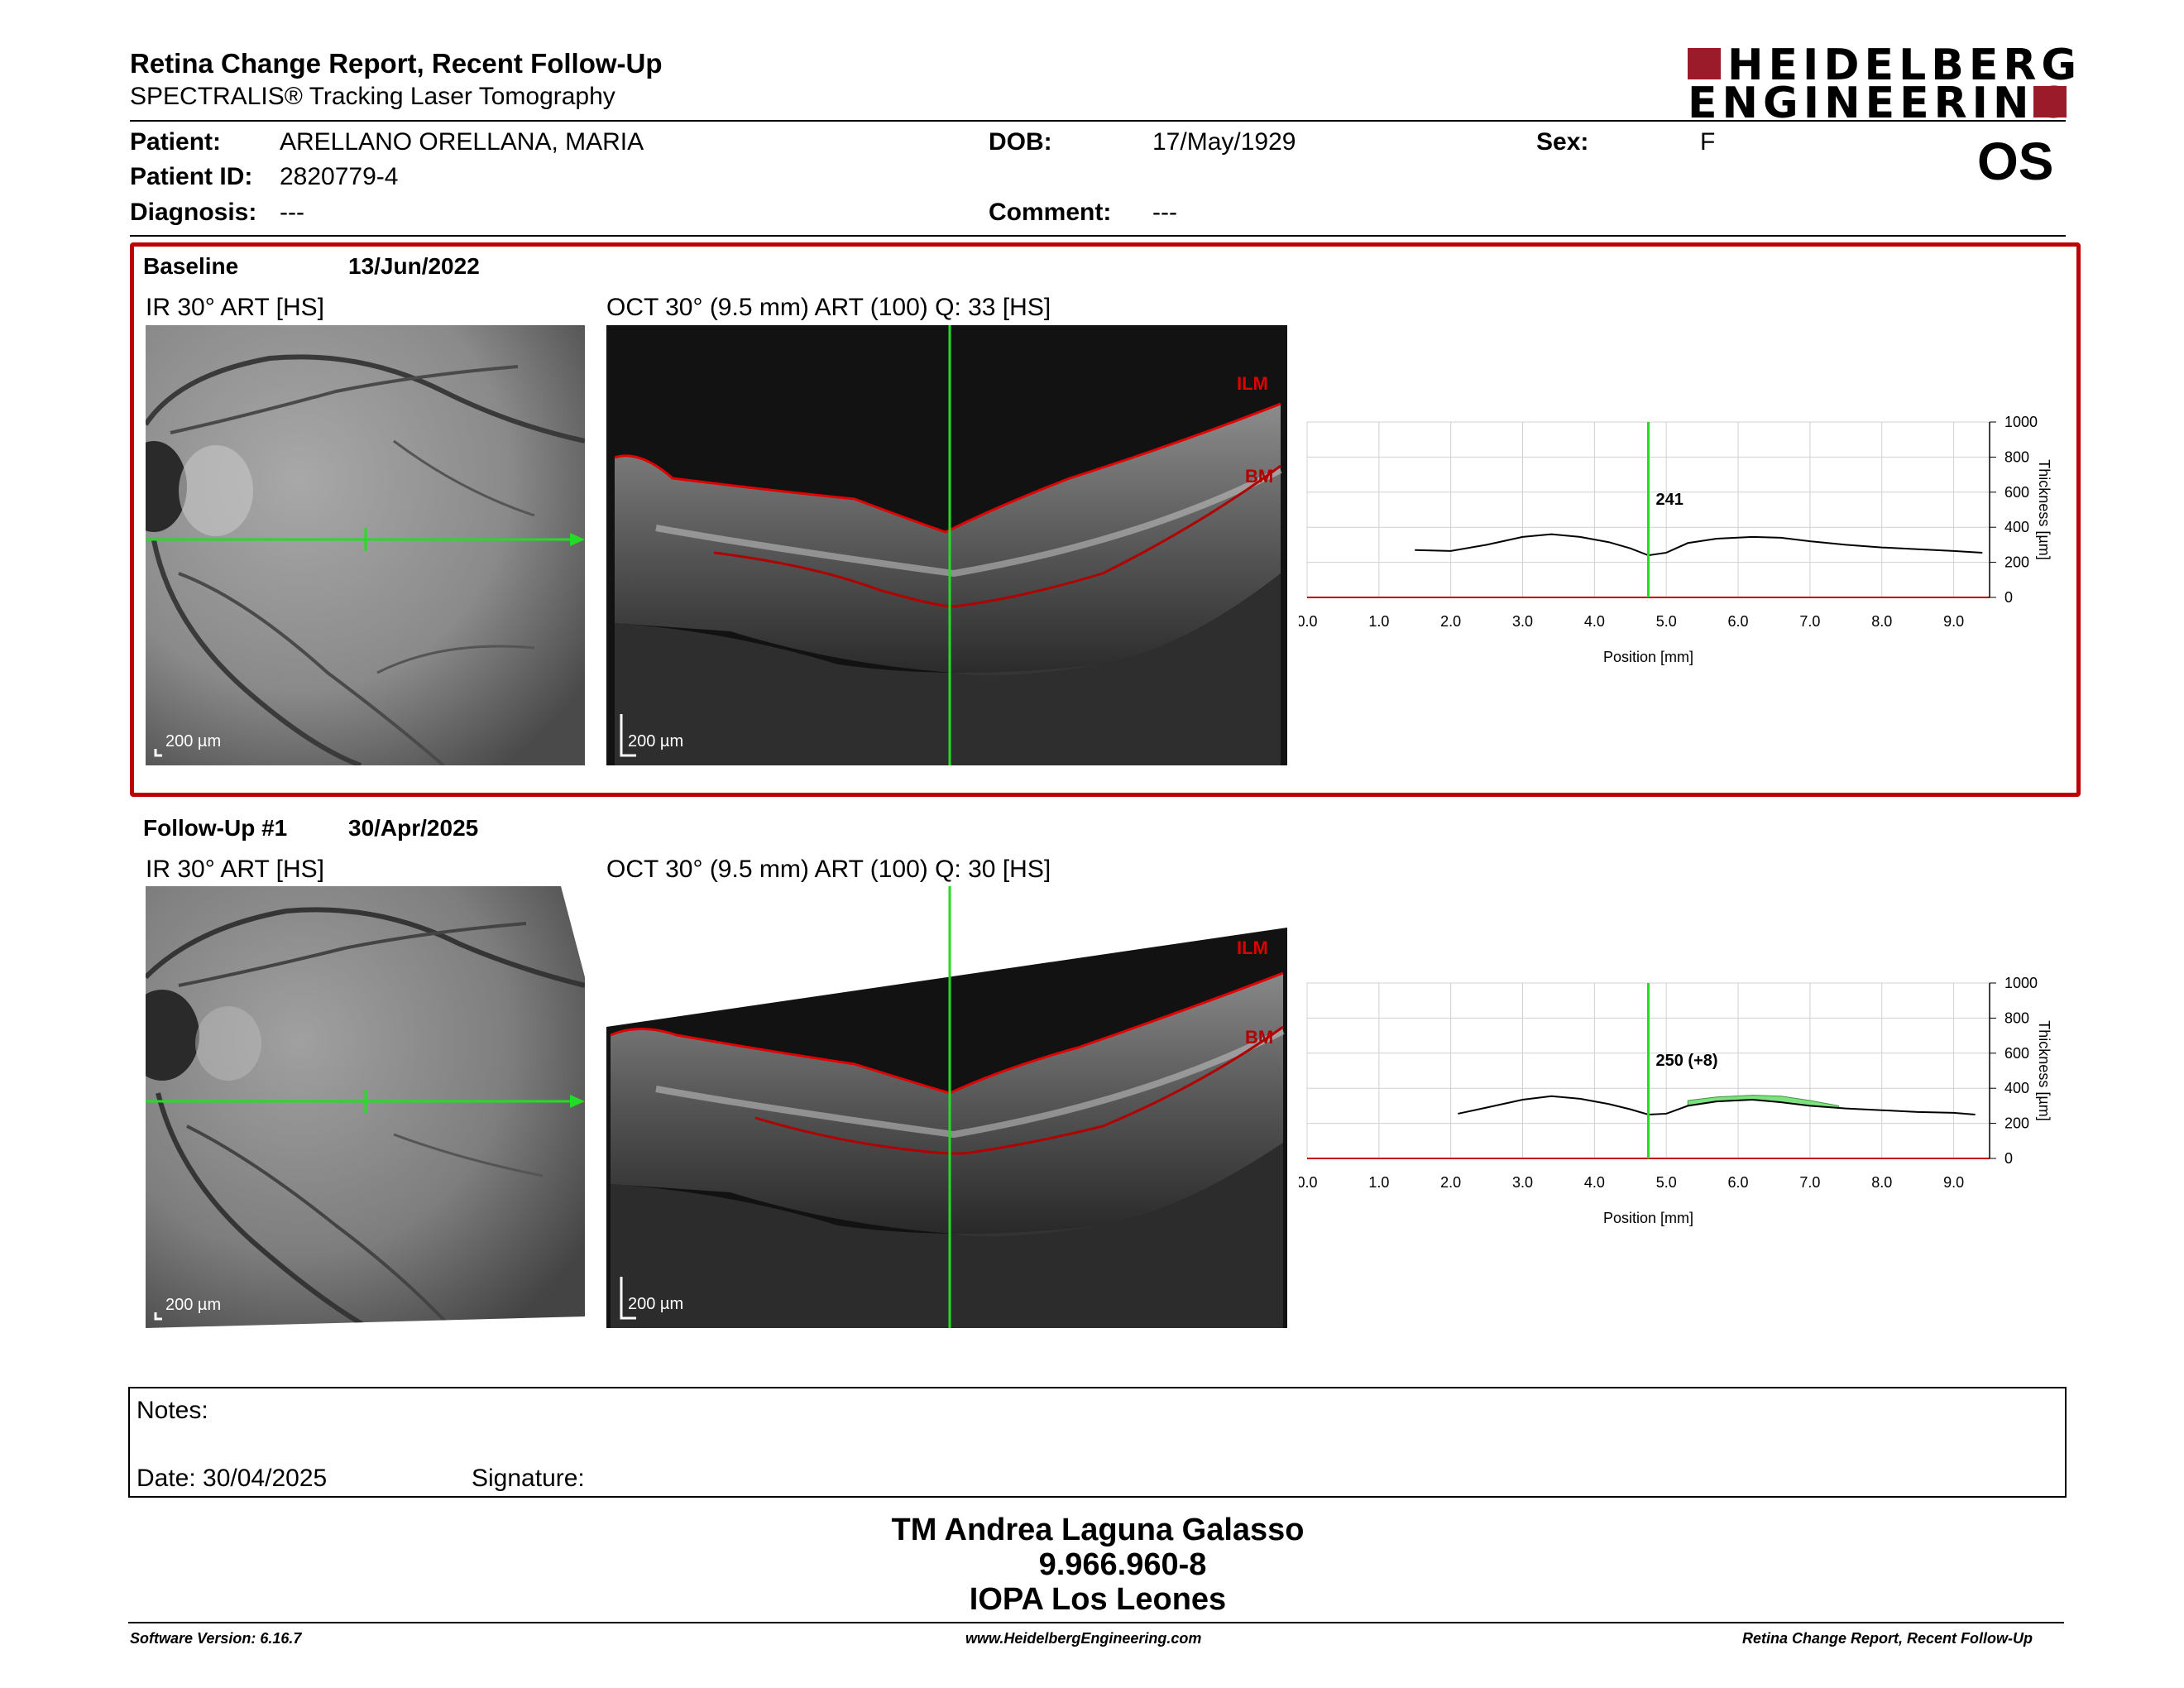  What do you see at coordinates (339, 176) in the screenshot?
I see `patient-id: 2820779-4` at bounding box center [339, 176].